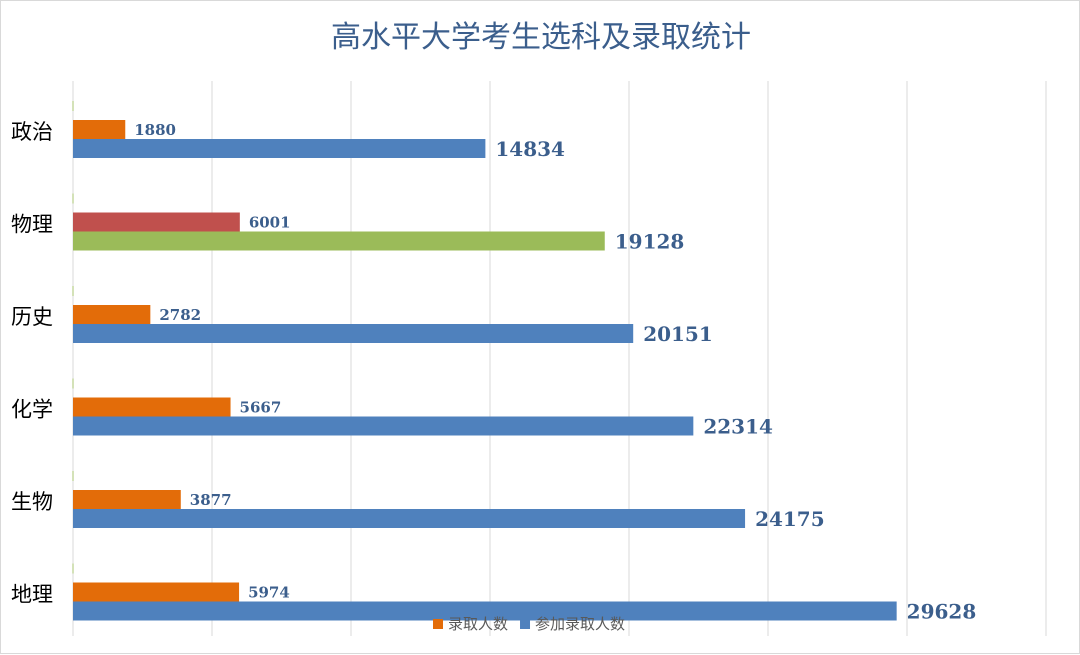  Describe the element at coordinates (942, 612) in the screenshot. I see `value-label-applicants-5: 29628` at that location.